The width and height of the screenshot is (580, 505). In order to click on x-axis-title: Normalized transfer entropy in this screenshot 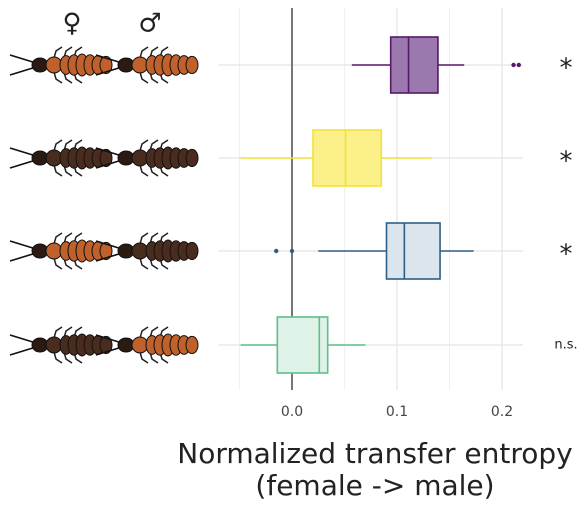, I will do `click(375, 453)`.